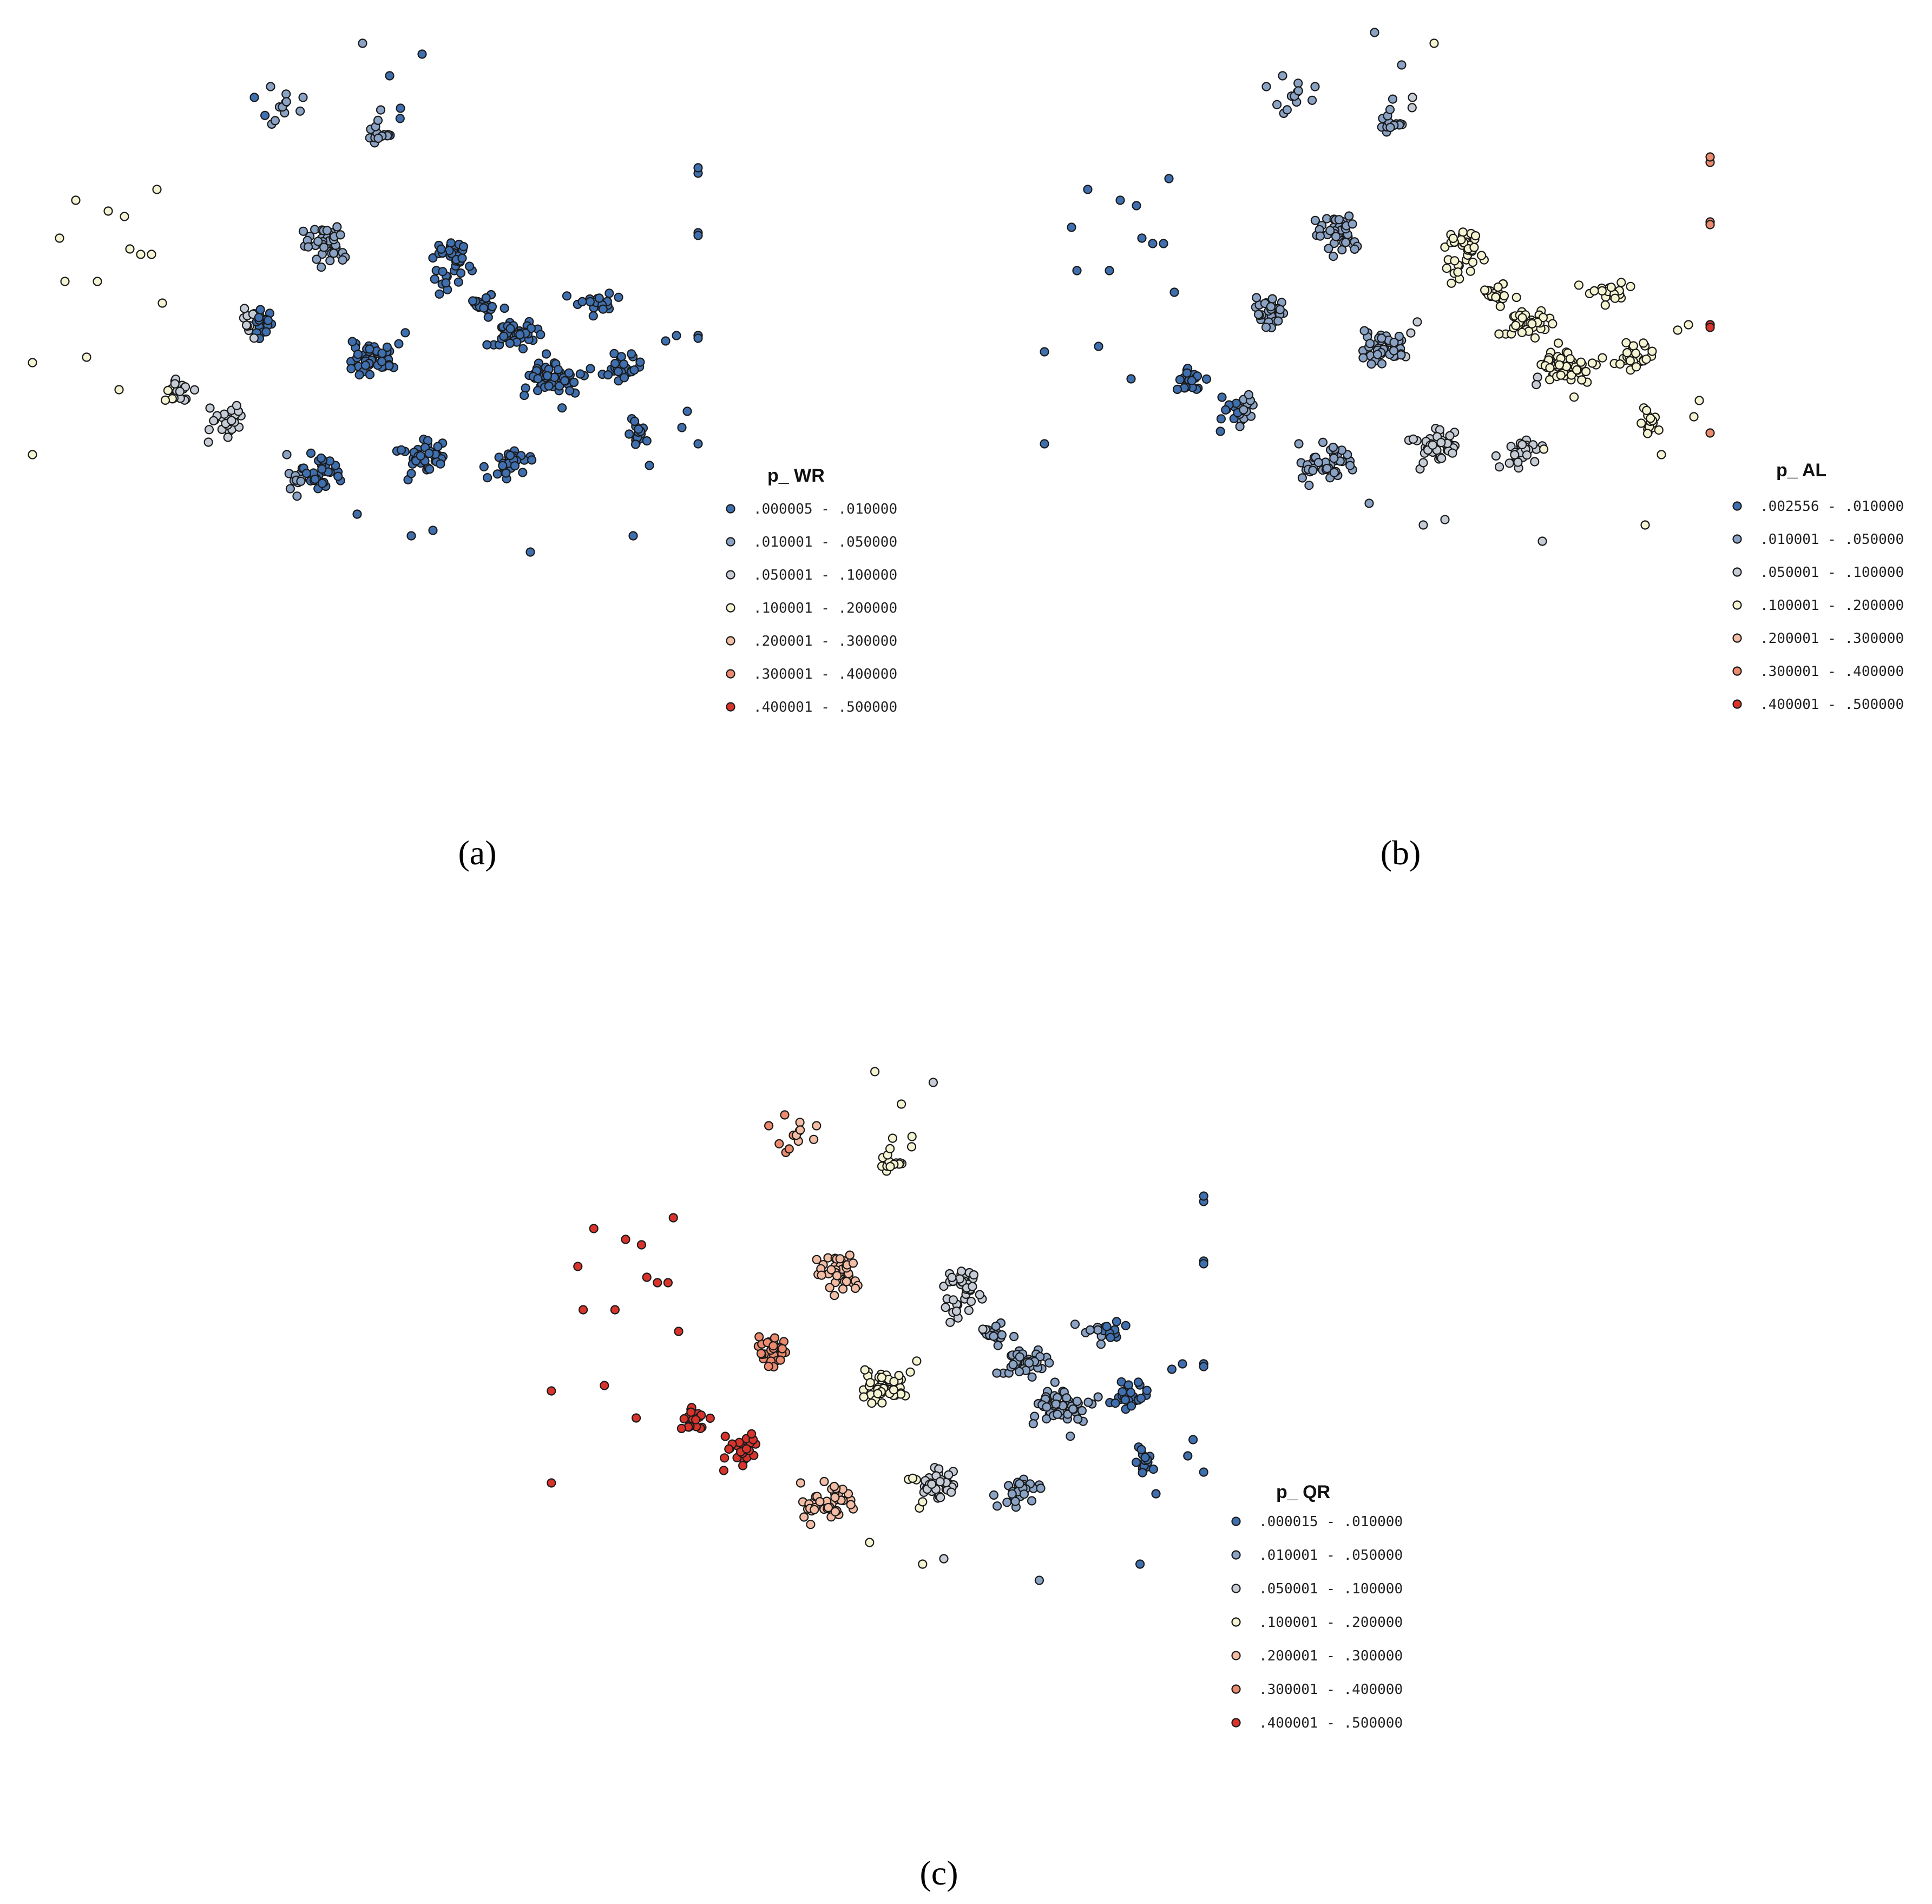 The width and height of the screenshot is (1932, 1904). I want to click on panel-label-b: (b), so click(1401, 852).